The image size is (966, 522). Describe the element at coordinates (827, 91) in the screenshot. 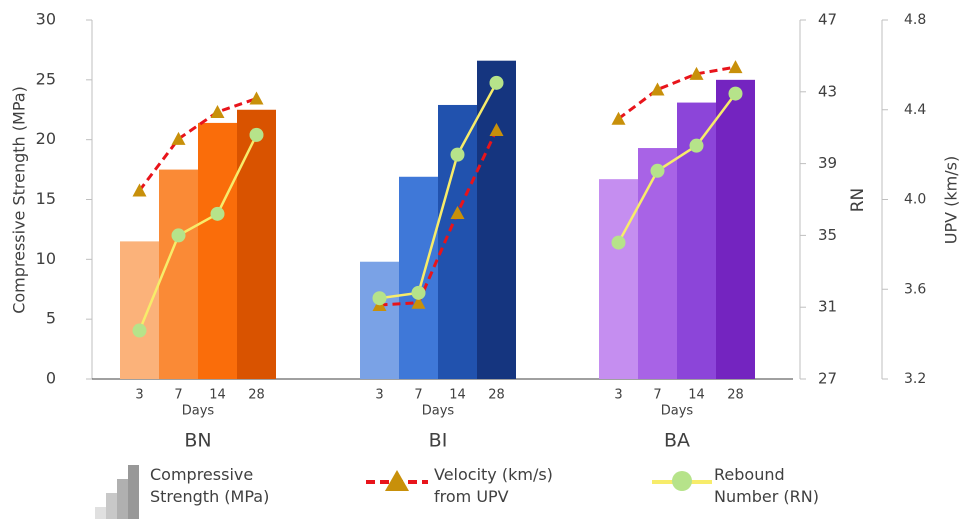

I see `y2-tick-label: 43` at that location.